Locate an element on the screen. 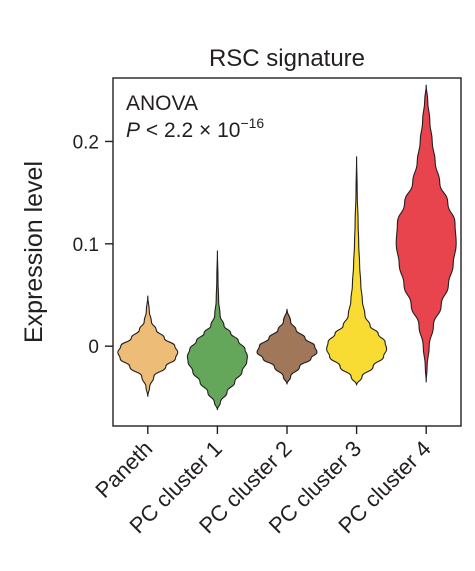 The height and width of the screenshot is (571, 475). y-tick-label: 0 is located at coordinates (93, 347).